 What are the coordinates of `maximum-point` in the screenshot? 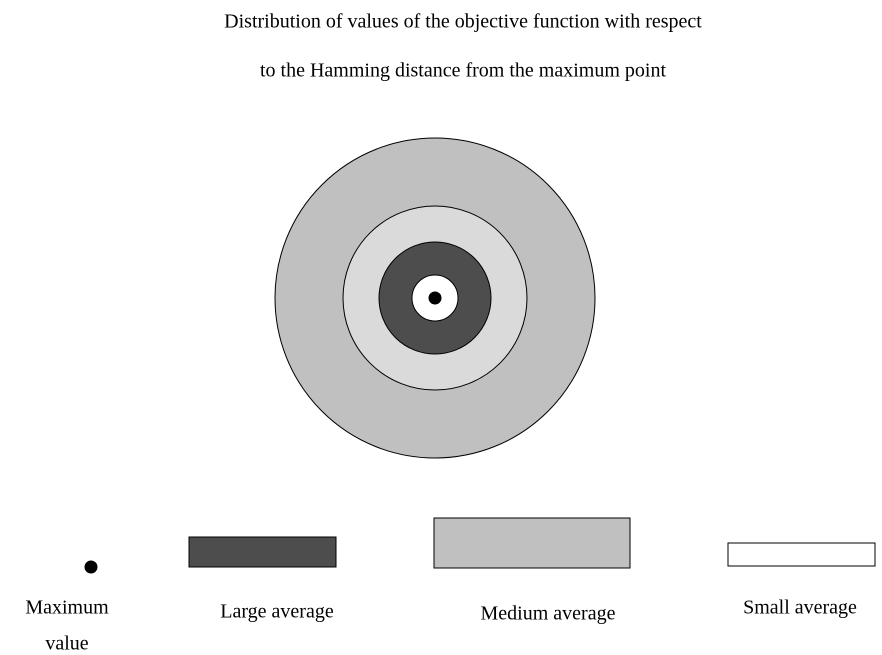 It's located at (435, 298).